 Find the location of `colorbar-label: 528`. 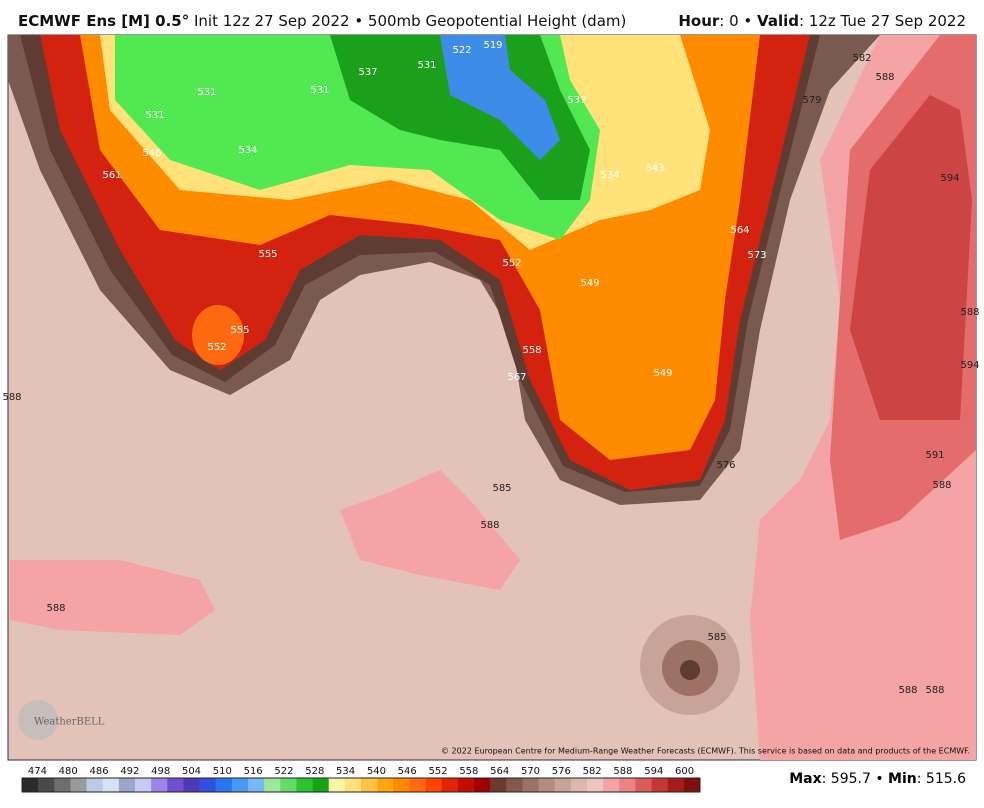

colorbar-label: 528 is located at coordinates (314, 771).